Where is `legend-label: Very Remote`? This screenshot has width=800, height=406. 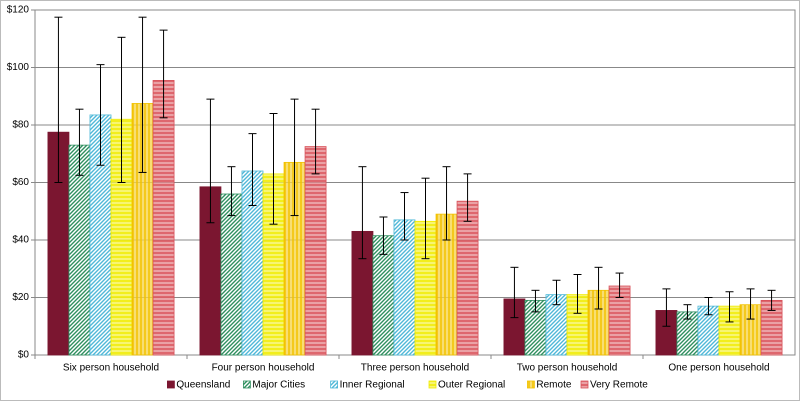
legend-label: Very Remote is located at coordinates (619, 385).